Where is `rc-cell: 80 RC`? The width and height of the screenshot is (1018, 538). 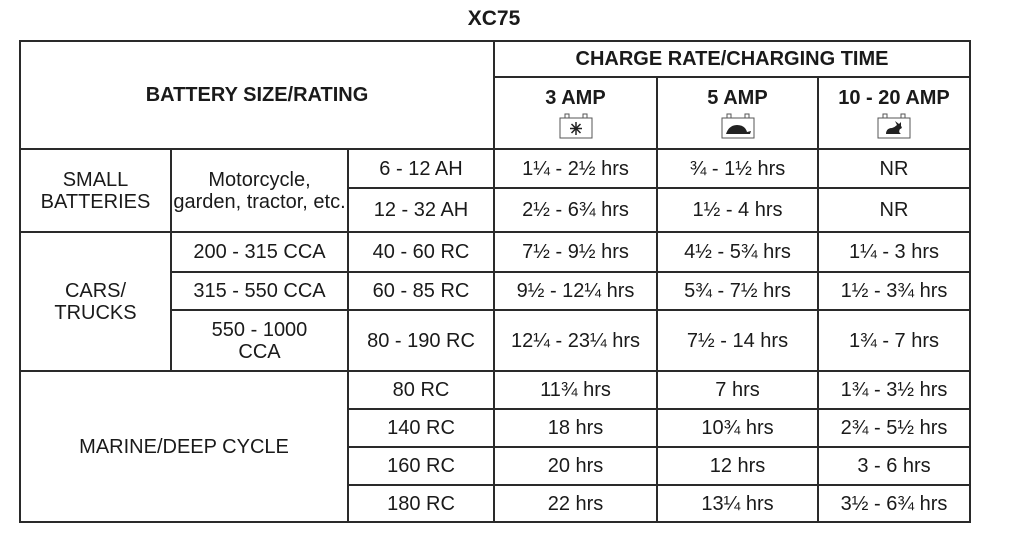 rc-cell: 80 RC is located at coordinates (421, 390).